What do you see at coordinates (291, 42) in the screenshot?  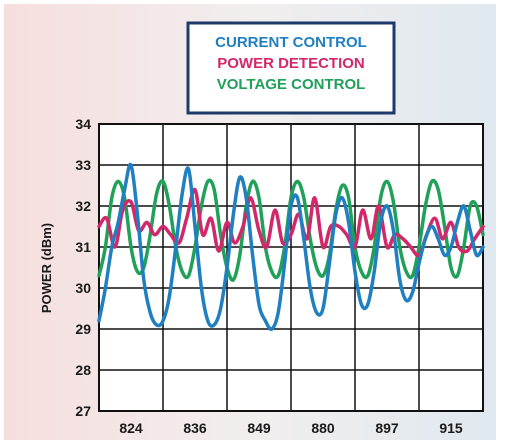 I see `legend-entry-current-control: CURRENT CONTROL` at bounding box center [291, 42].